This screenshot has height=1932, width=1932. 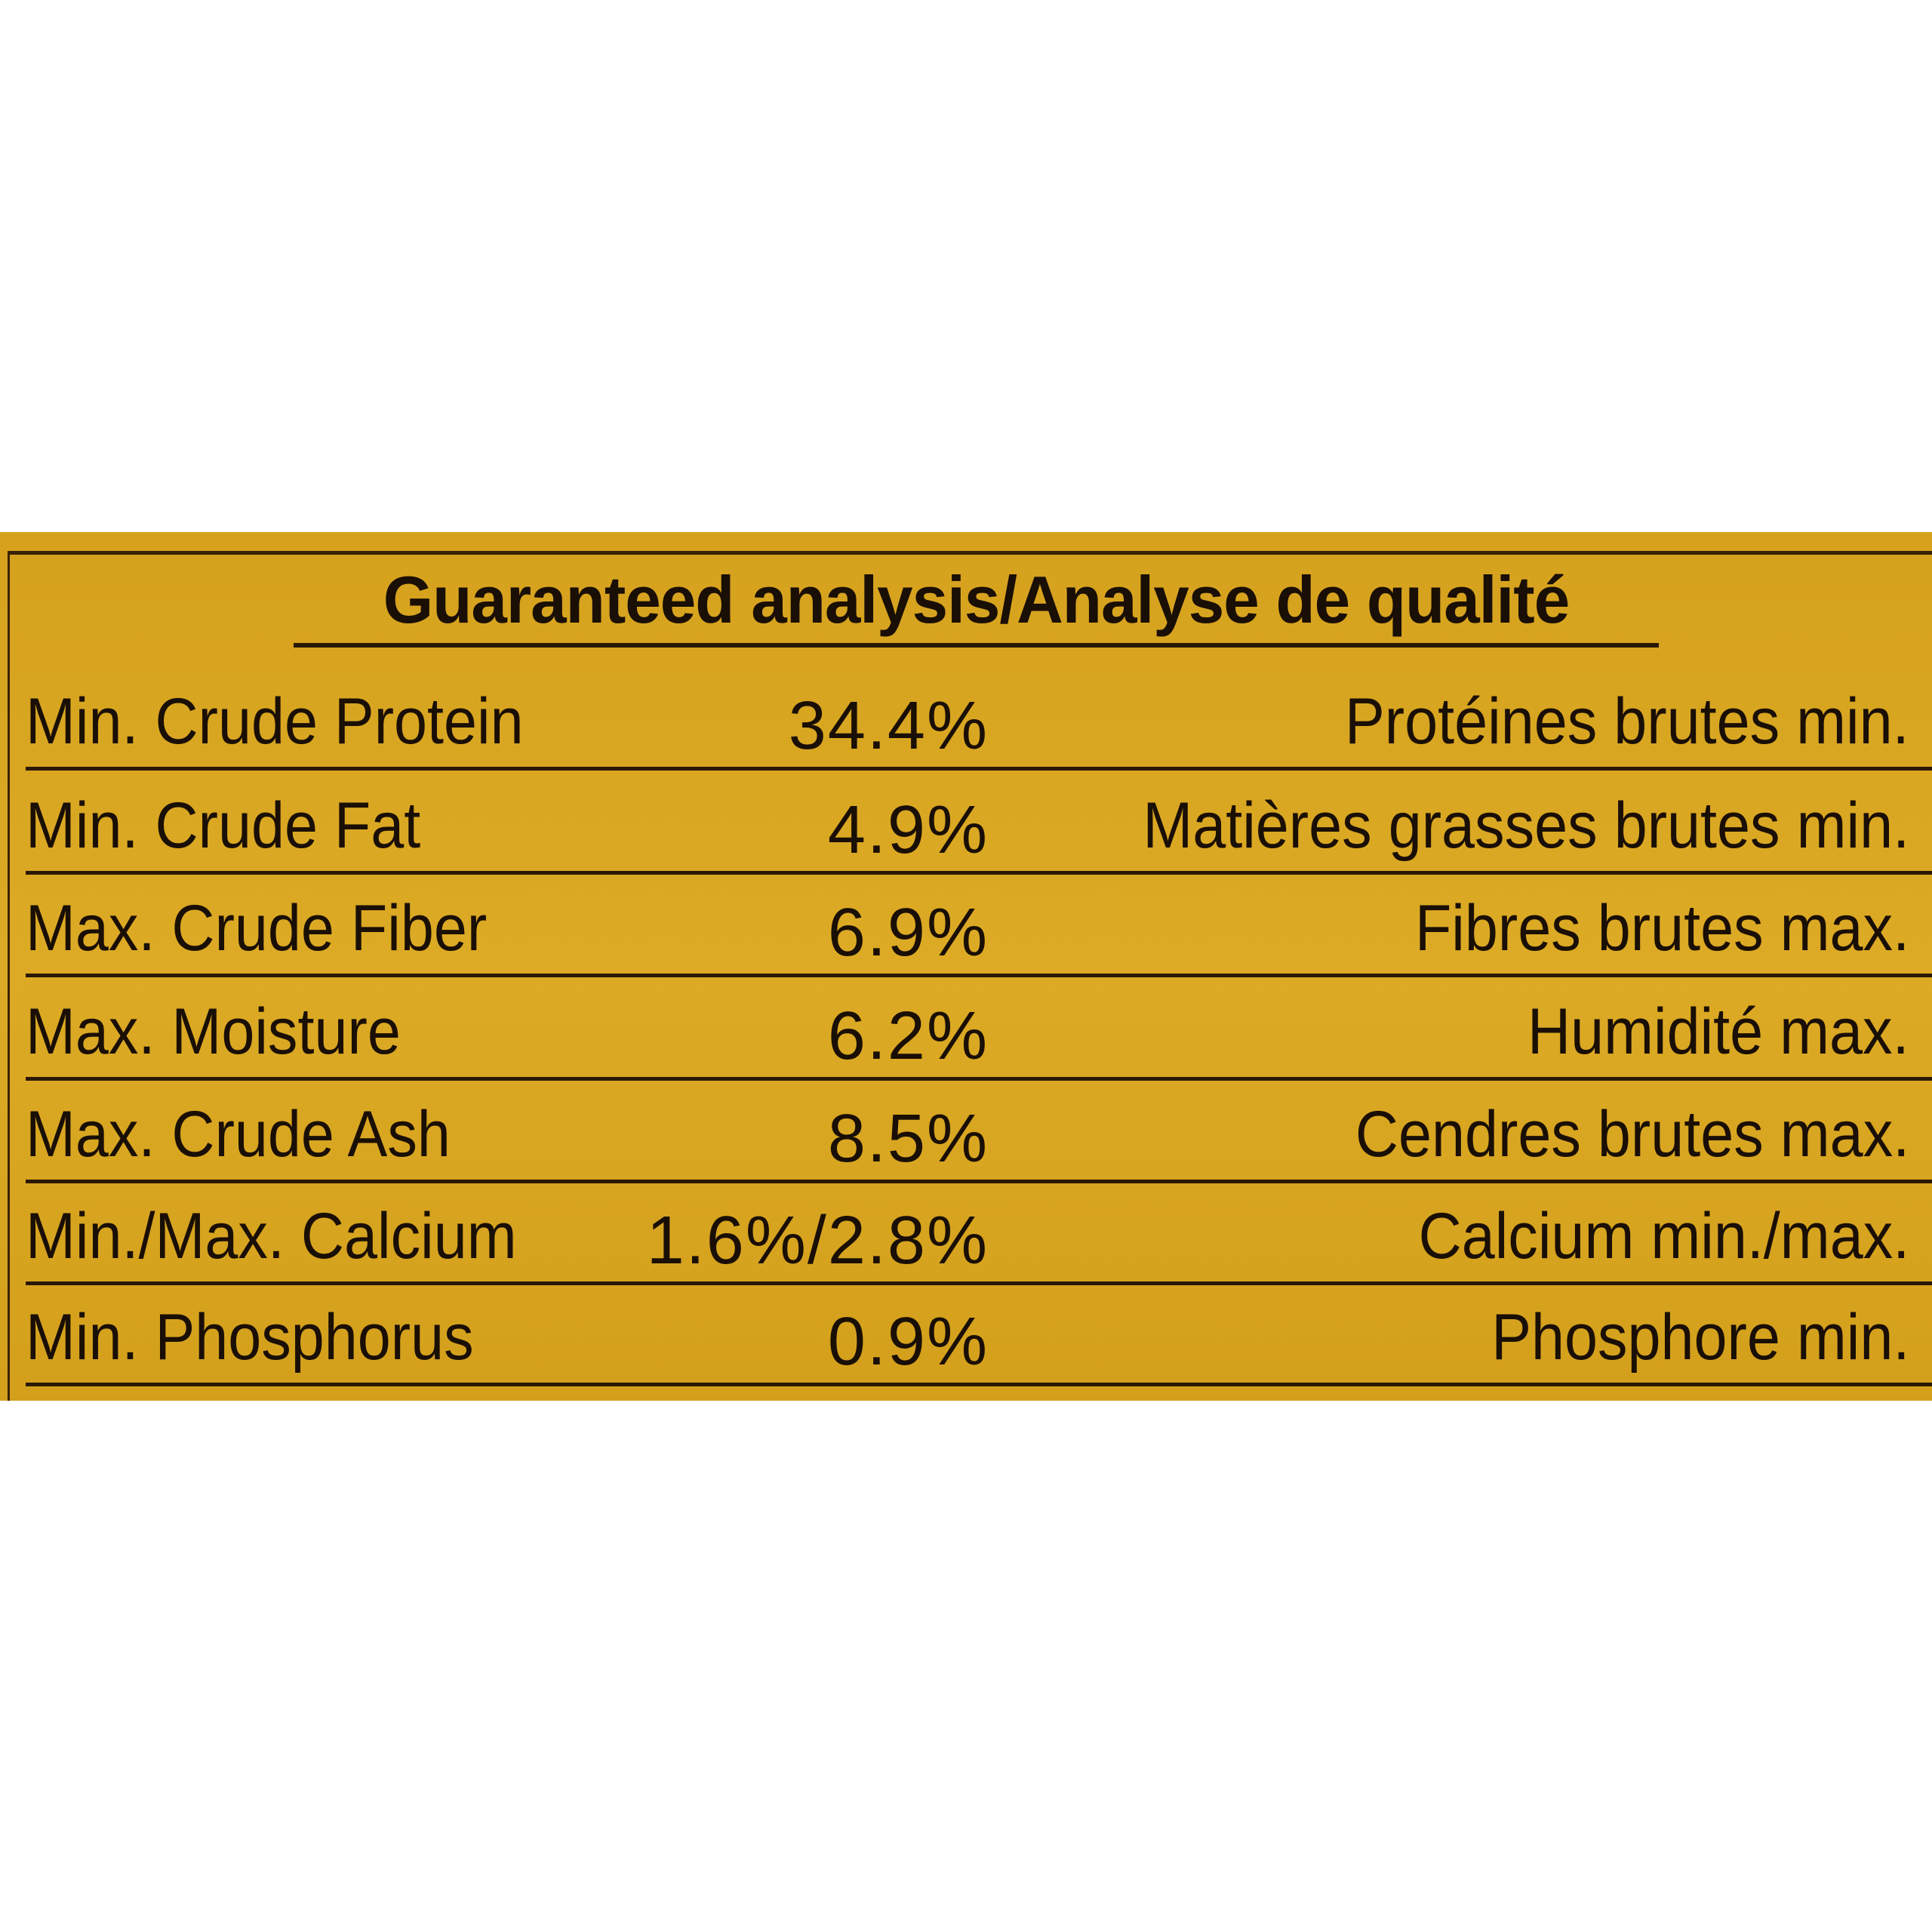 I want to click on table-row: Max. Crude Fiber 6.9% Fibres brutes max., so click(x=966, y=926).